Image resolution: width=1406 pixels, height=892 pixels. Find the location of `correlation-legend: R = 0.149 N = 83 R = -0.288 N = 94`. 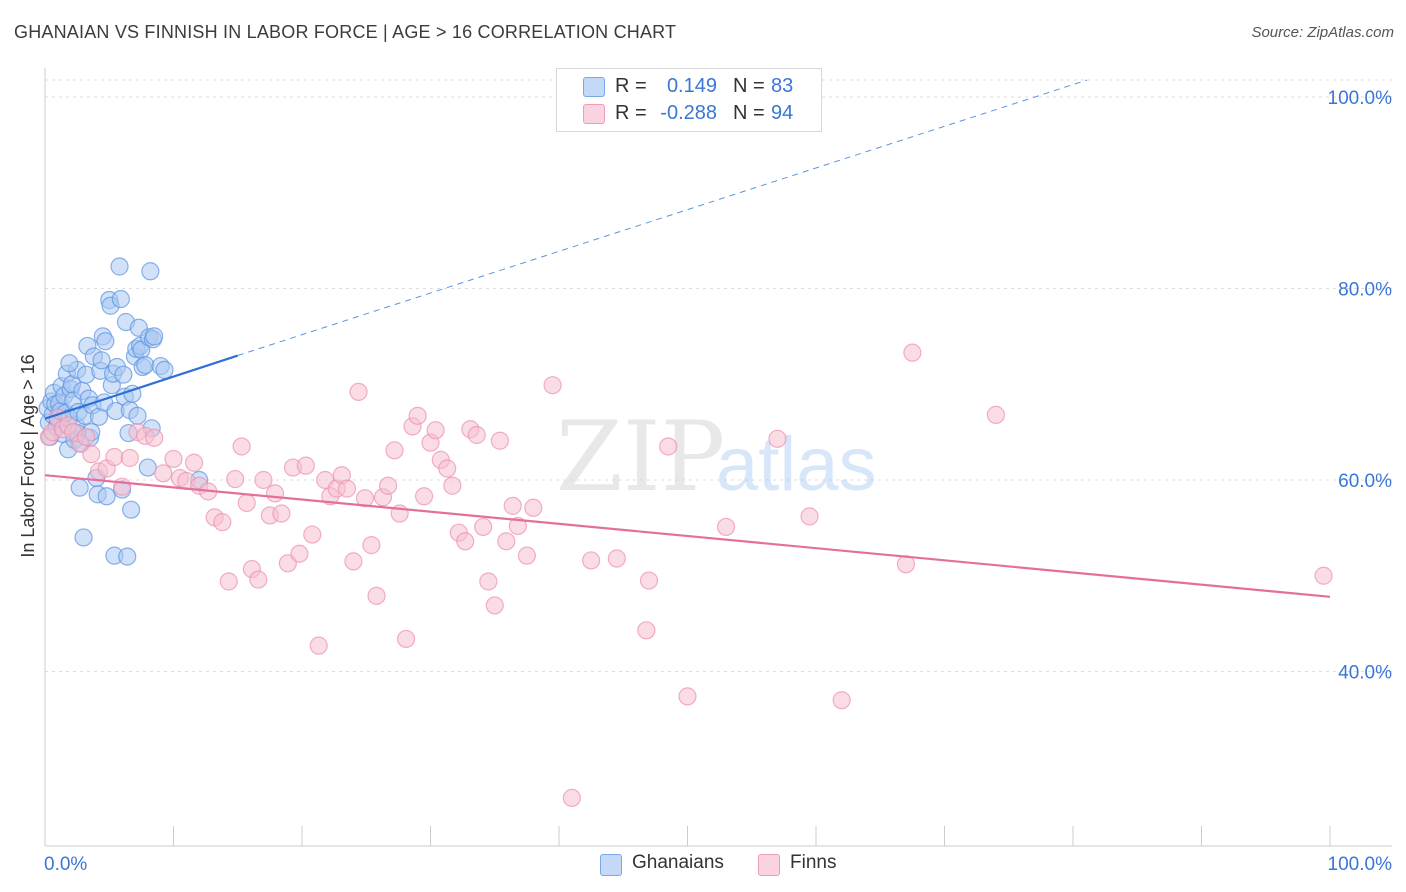

correlation-legend: R = 0.149 N = 83 R = -0.288 N = 94 is located at coordinates (689, 100).